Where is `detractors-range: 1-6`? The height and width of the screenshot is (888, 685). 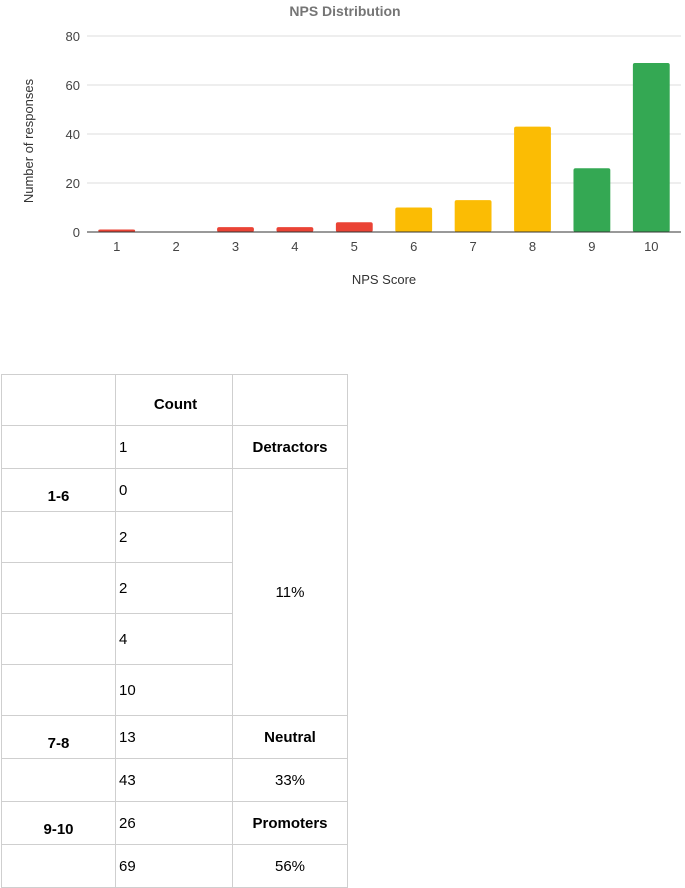 detractors-range: 1-6 is located at coordinates (58, 490).